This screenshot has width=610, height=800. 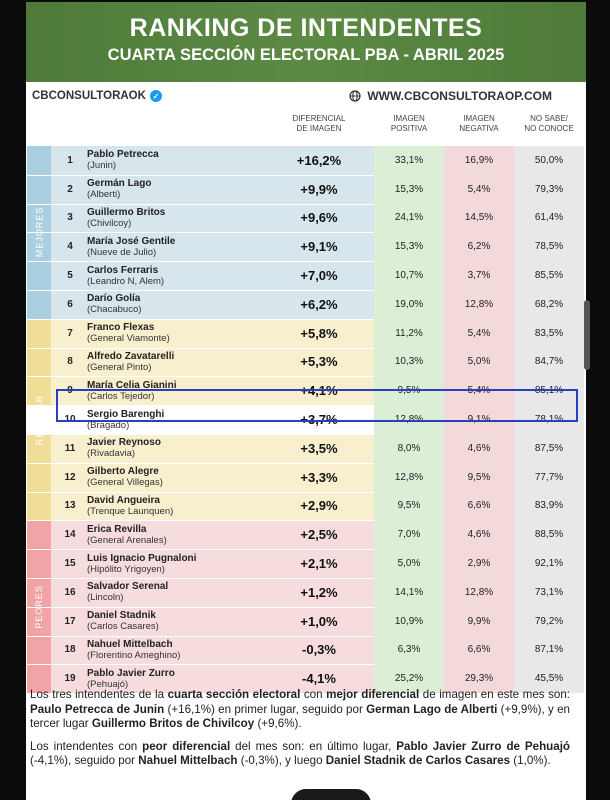 What do you see at coordinates (587, 335) in the screenshot?
I see `scrollbar` at bounding box center [587, 335].